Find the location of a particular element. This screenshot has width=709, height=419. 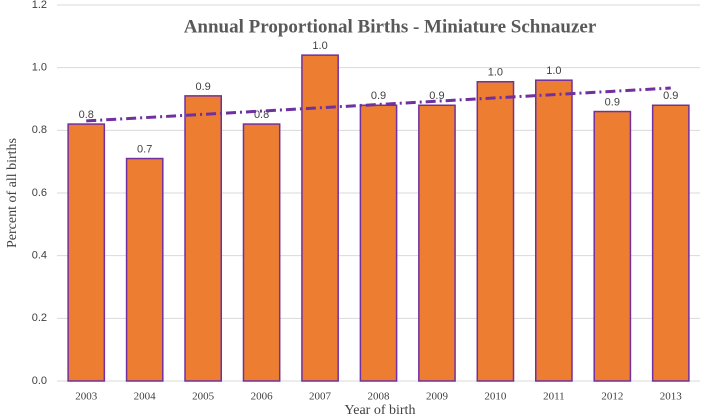

x-tick-label: 2008 is located at coordinates (379, 397).